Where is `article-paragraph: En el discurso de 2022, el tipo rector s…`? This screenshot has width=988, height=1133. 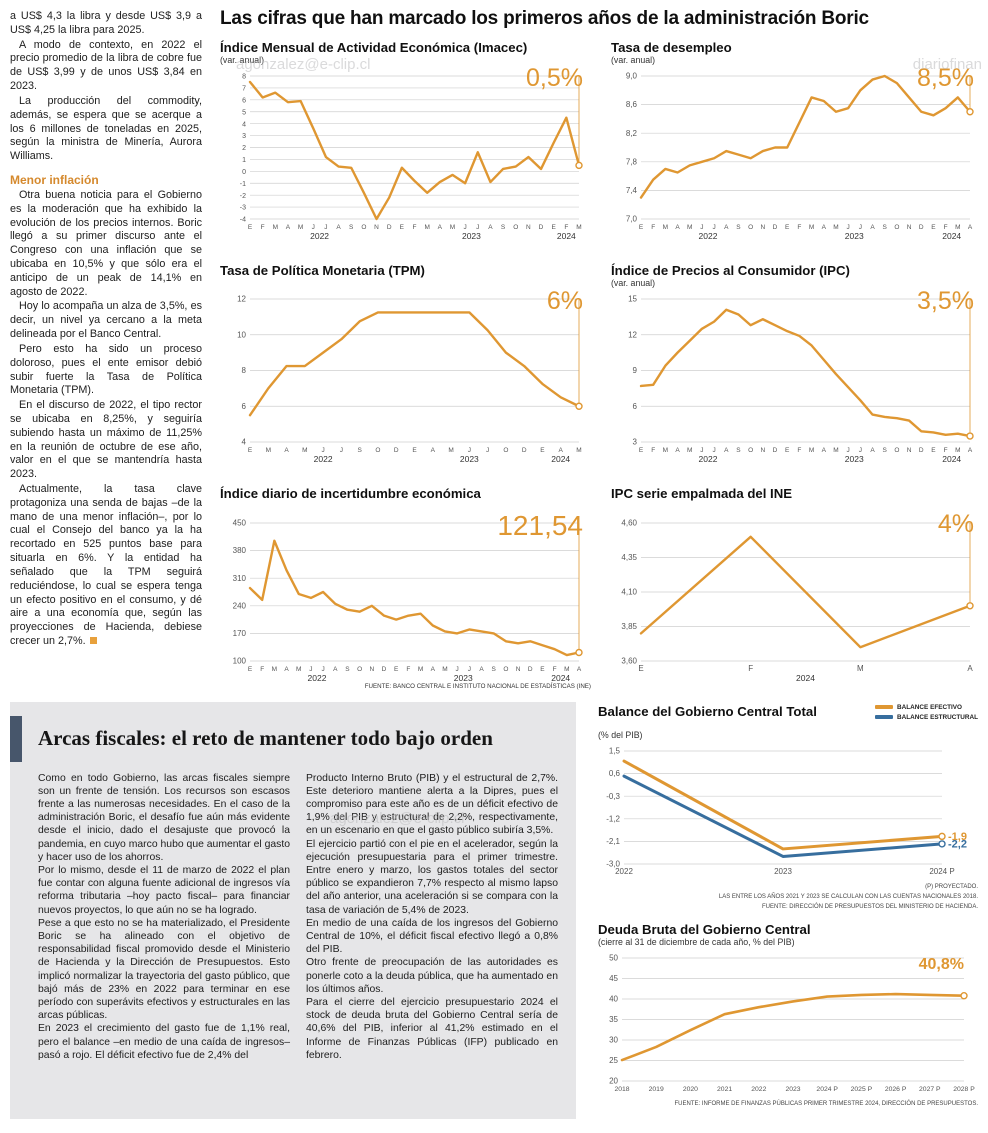
article-paragraph: En el discurso de 2022, el tipo rector s… is located at coordinates (106, 440).